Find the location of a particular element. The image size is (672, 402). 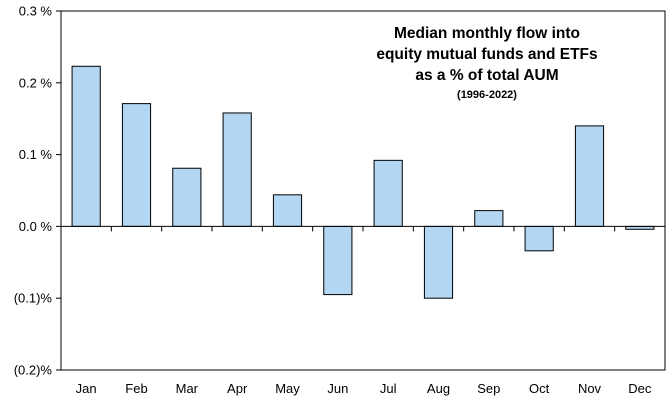

bar-aug is located at coordinates (438, 262).